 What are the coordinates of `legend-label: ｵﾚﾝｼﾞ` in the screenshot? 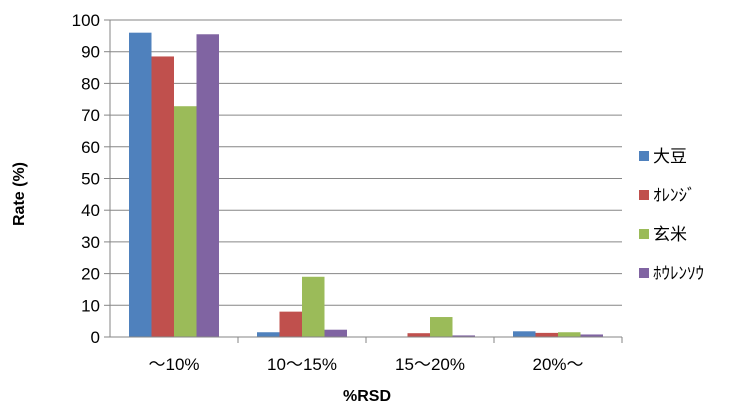 It's located at (674, 196).